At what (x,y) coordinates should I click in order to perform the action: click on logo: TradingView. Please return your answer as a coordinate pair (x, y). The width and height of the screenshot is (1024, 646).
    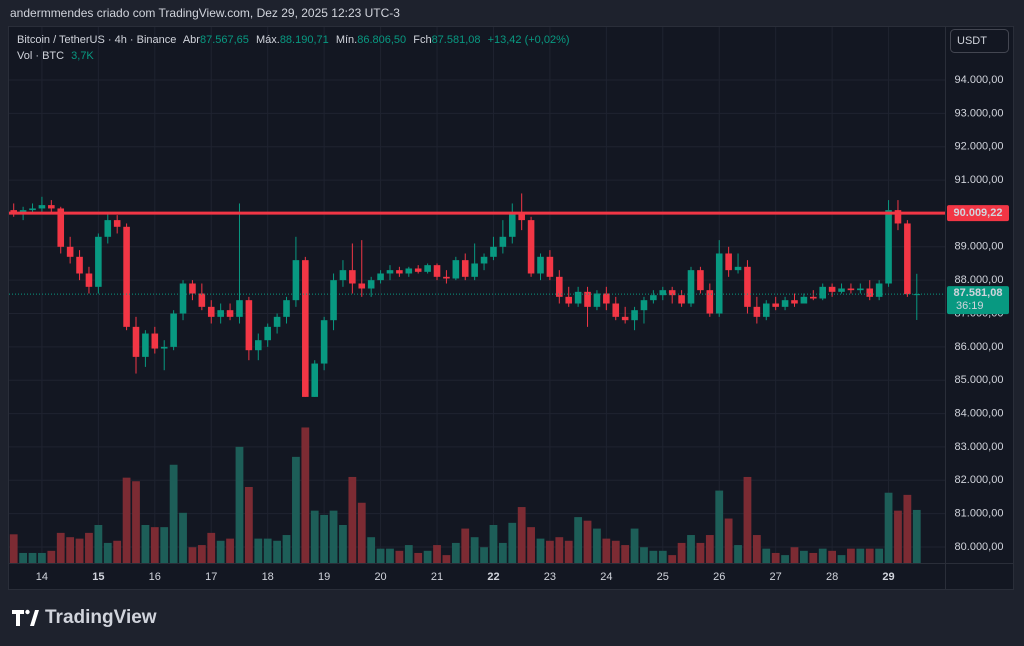
    Looking at the image, I should click on (101, 617).